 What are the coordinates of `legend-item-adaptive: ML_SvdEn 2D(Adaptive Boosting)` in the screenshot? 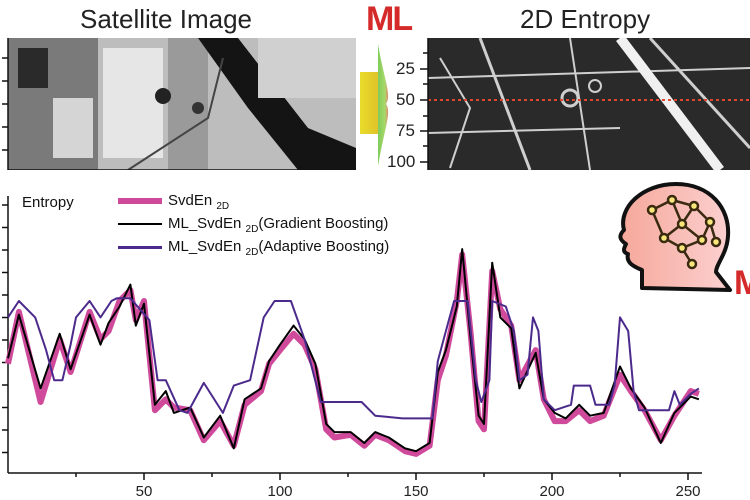 It's located at (253, 249).